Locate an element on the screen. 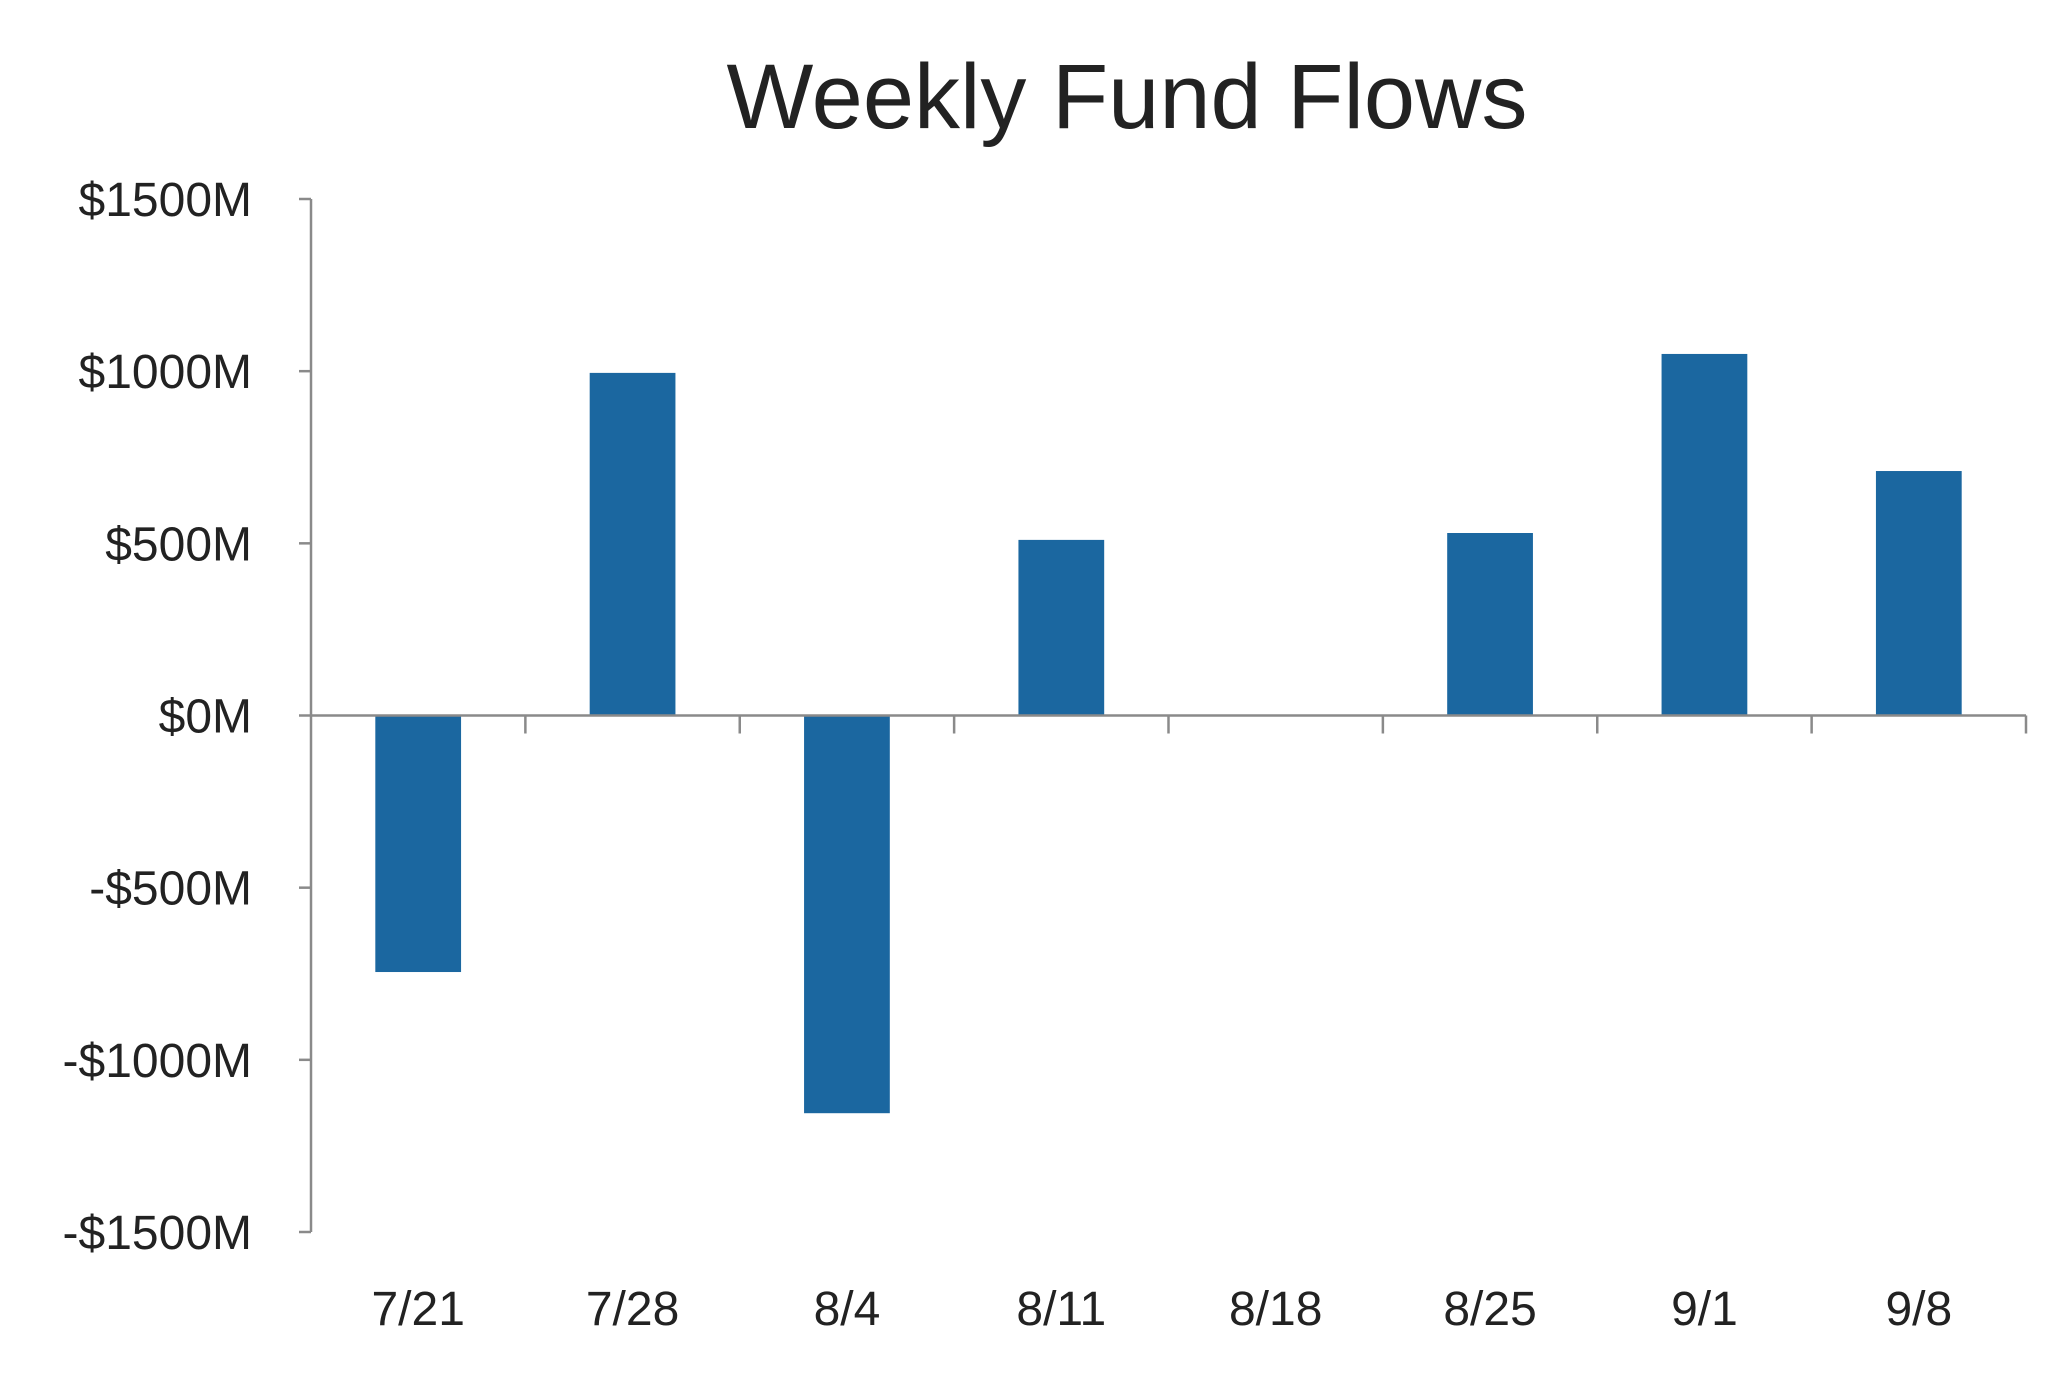 The width and height of the screenshot is (2067, 1375). y-tick-label: $1500M is located at coordinates (165, 200).